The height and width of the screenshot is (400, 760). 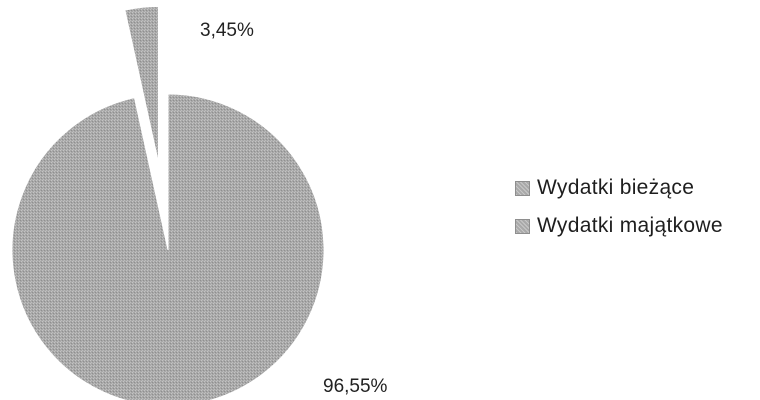 What do you see at coordinates (522, 226) in the screenshot?
I see `legend-swatch-wydatki-majatkowe` at bounding box center [522, 226].